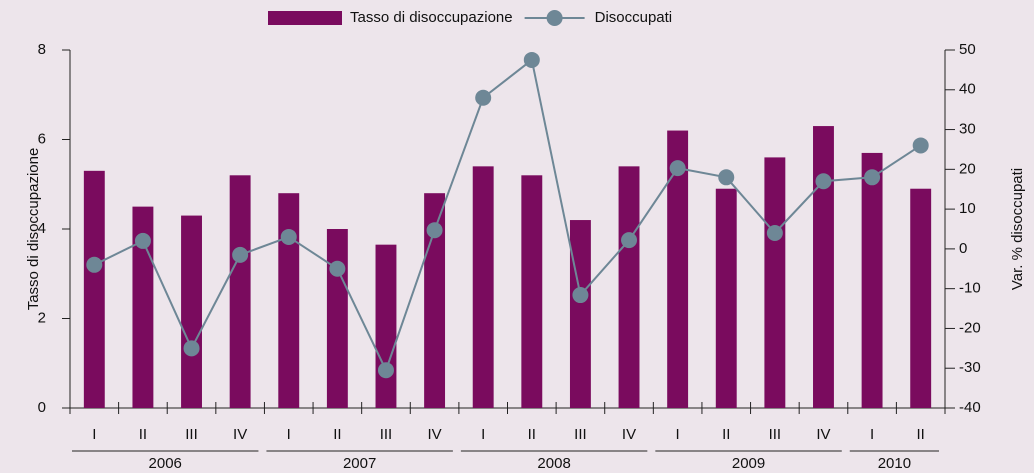  Describe the element at coordinates (431, 17) in the screenshot. I see `legend-label: Tasso di disoccupazione` at that location.